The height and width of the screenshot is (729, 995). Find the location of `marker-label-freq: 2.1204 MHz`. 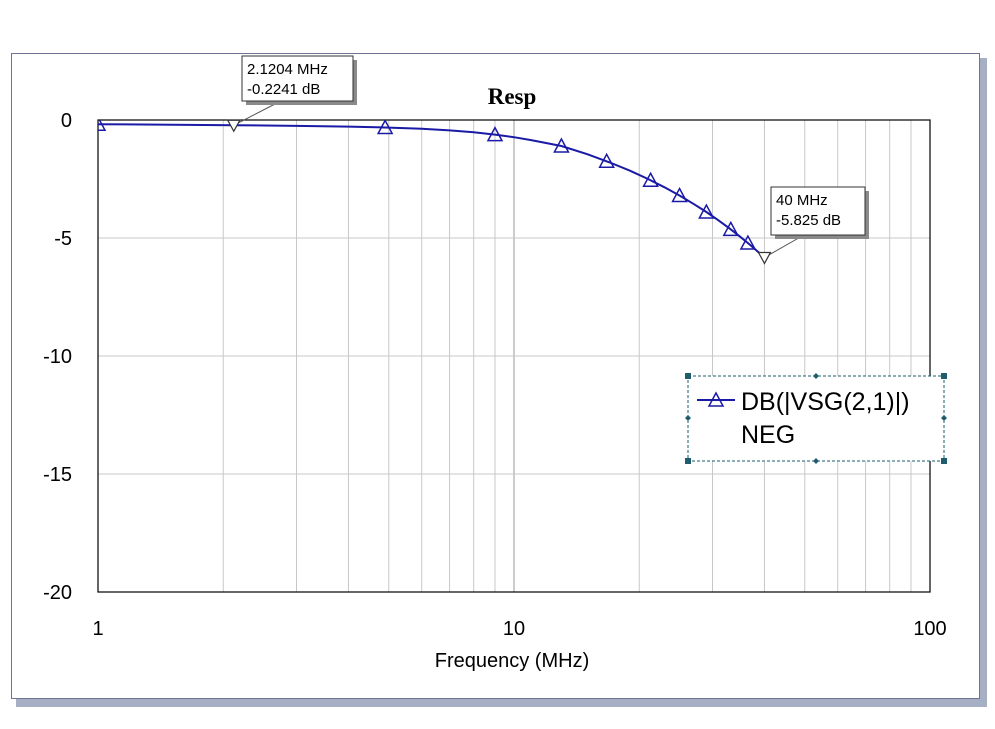

marker-label-freq: 2.1204 MHz is located at coordinates (287, 69).